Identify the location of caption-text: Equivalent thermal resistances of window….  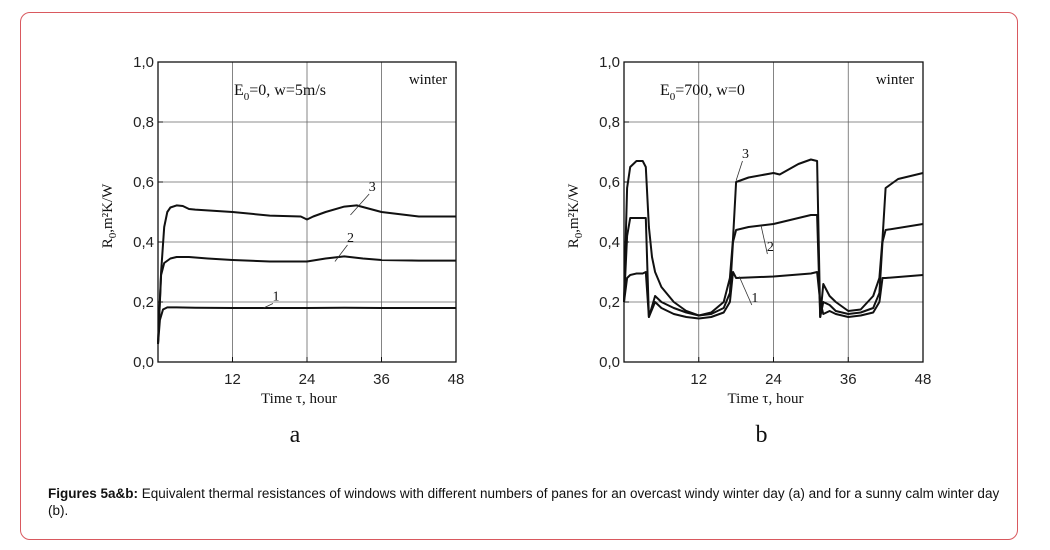
(524, 502).